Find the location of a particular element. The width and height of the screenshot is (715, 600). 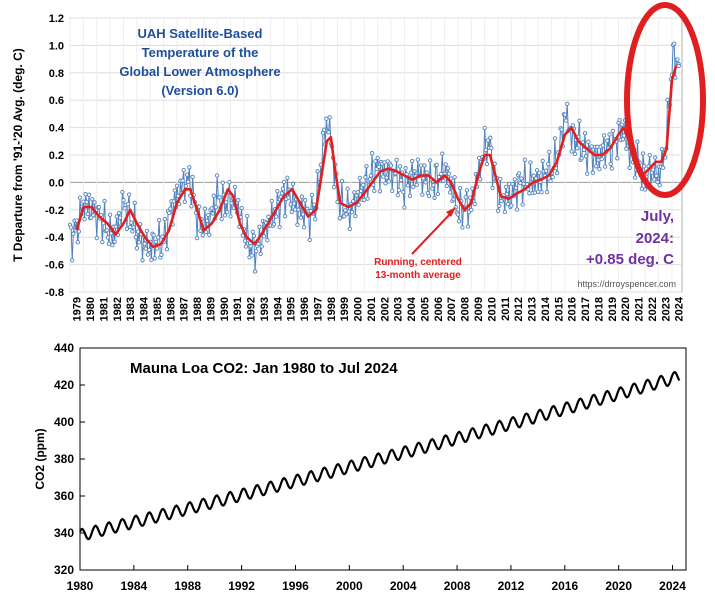

co2-x-tick-label: 1988 is located at coordinates (187, 586).